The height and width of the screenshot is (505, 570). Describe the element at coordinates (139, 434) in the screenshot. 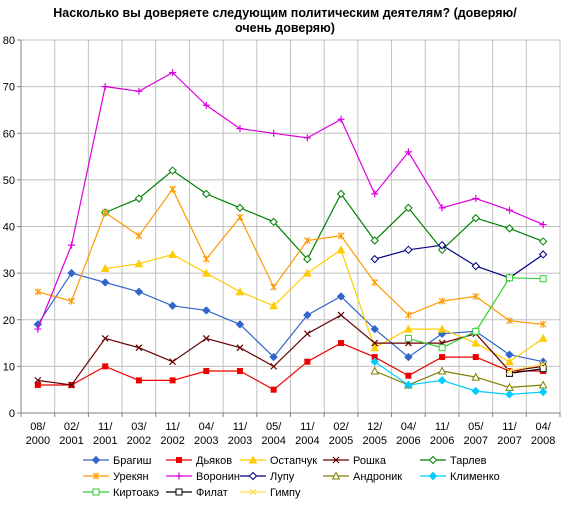

I see `x-tick-label: 03/2002` at that location.